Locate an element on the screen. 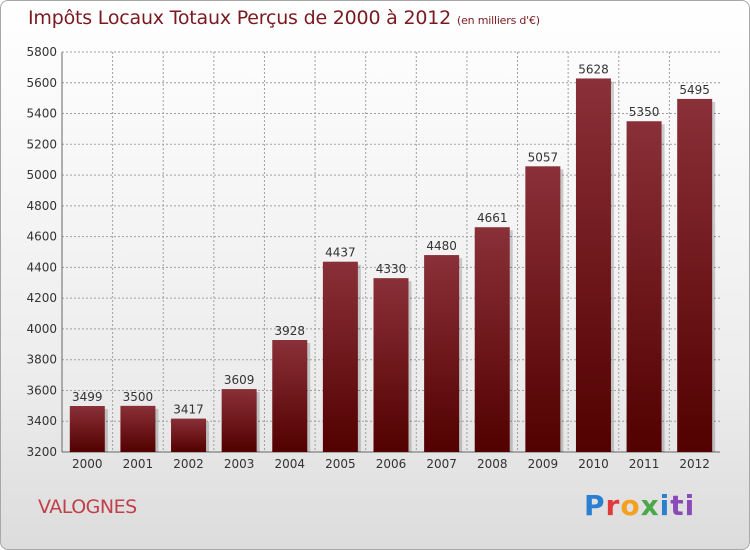 Image resolution: width=750 pixels, height=550 pixels. bar-2000 is located at coordinates (87, 429).